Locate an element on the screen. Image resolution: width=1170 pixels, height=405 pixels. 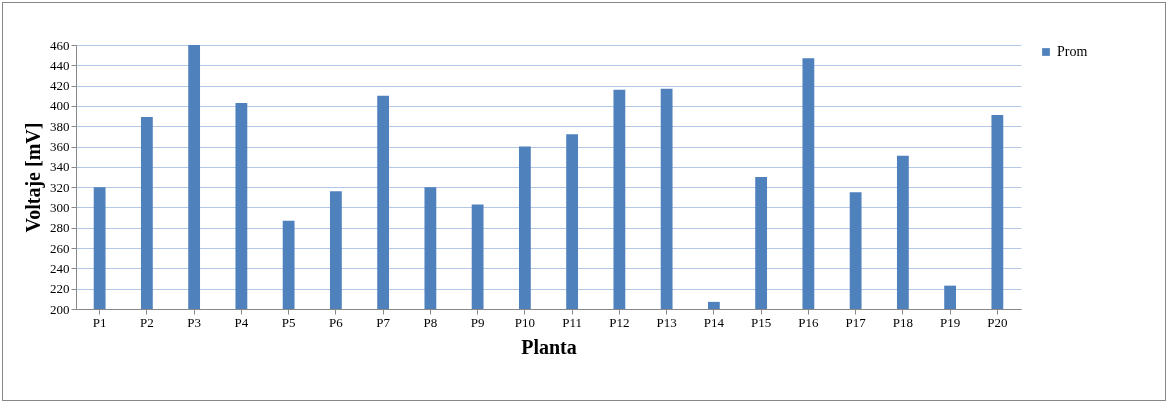
x-tick-label: P8 is located at coordinates (430, 322).